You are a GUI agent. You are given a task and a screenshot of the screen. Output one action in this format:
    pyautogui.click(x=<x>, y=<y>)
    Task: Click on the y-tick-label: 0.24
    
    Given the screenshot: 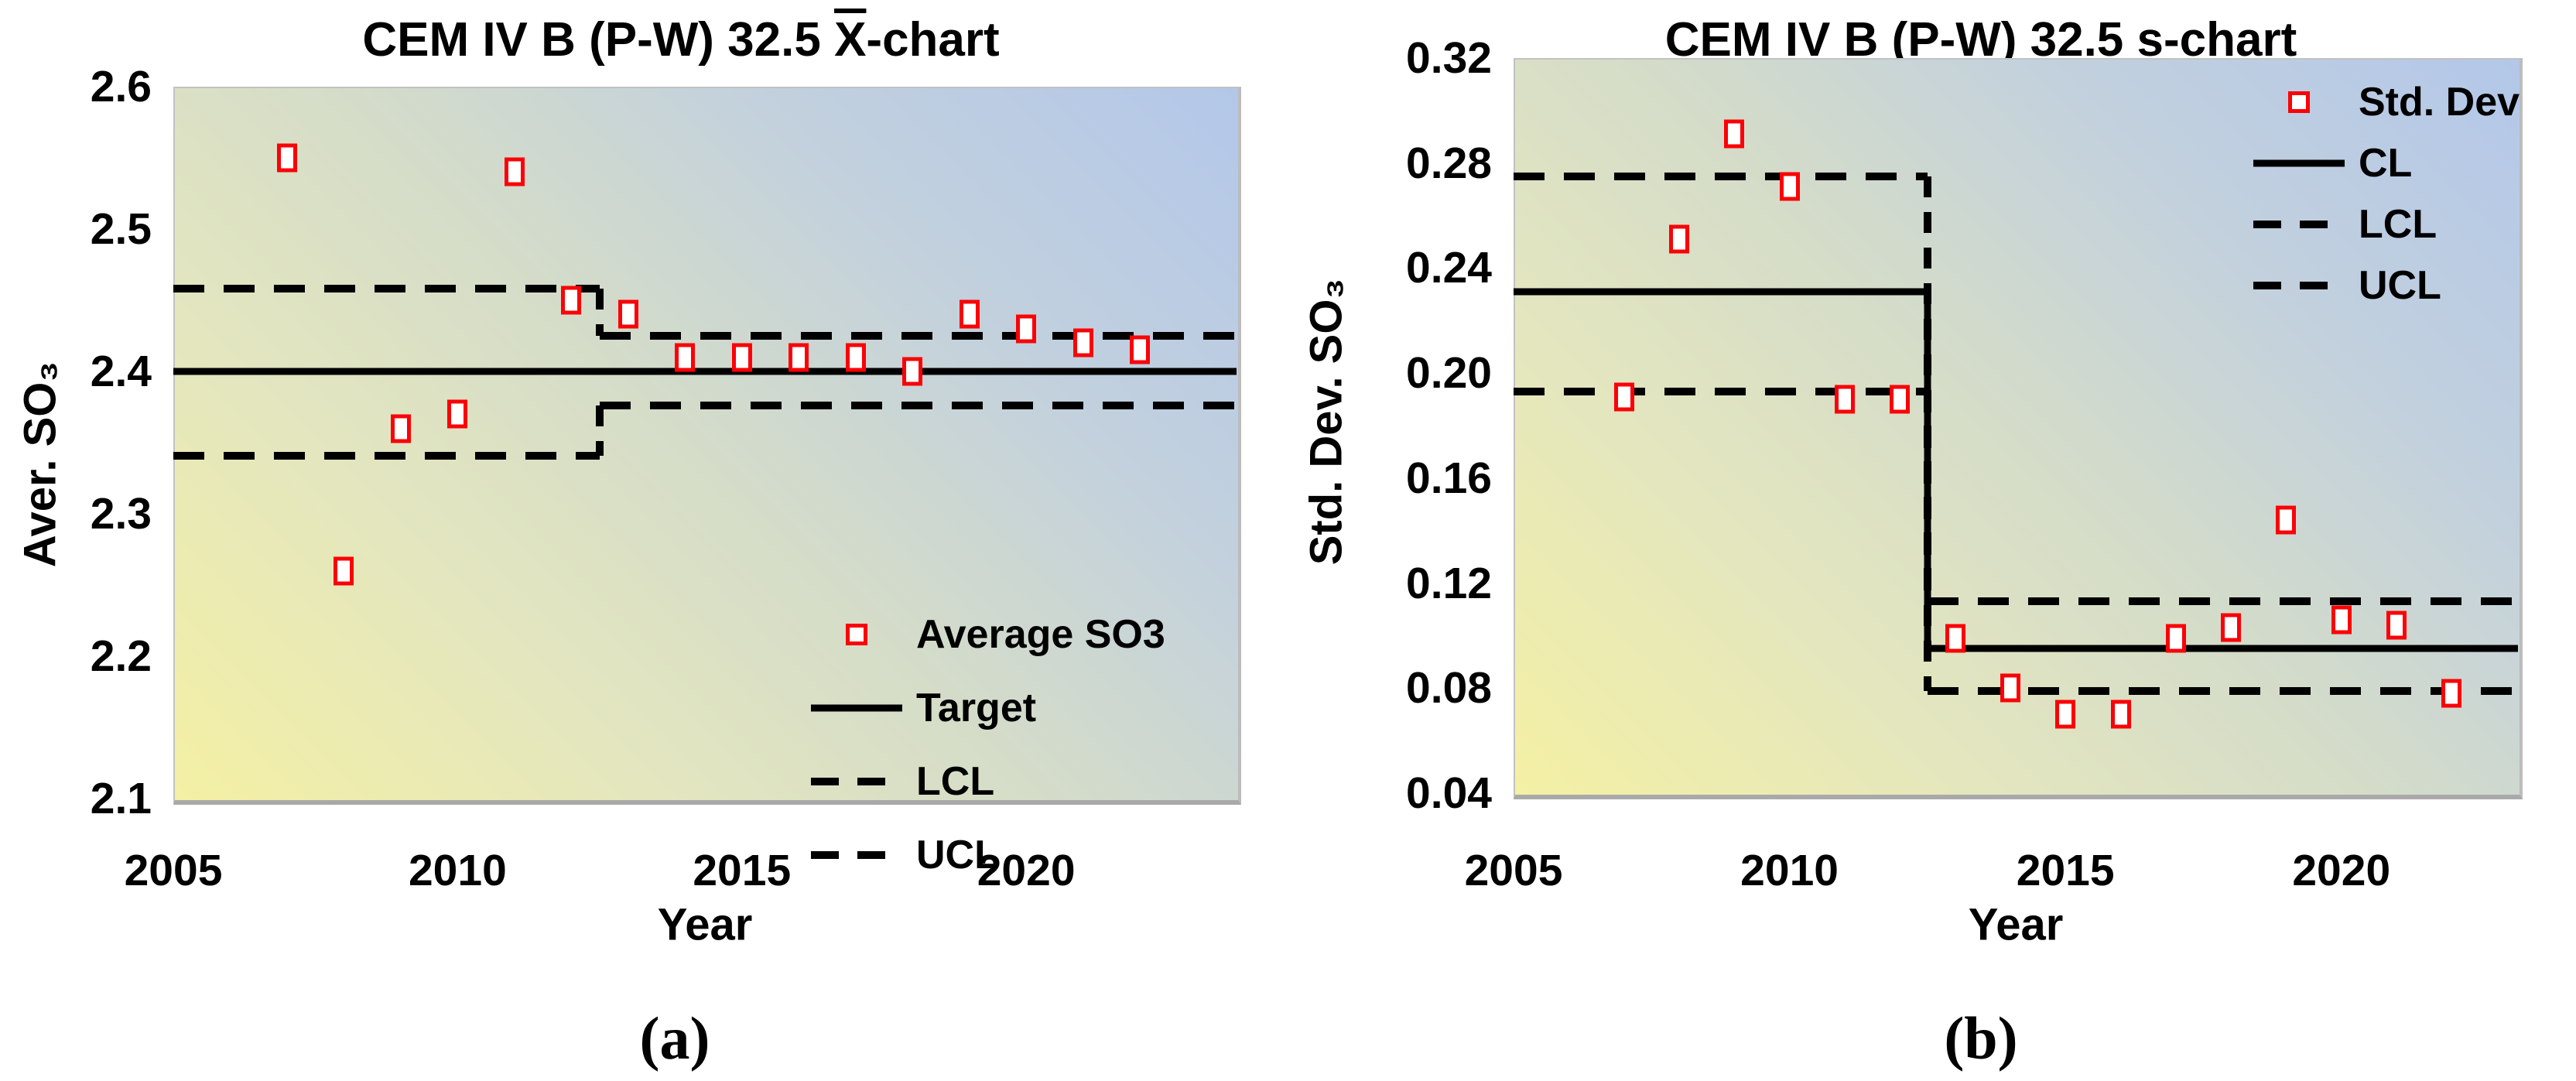 What is the action you would take?
    pyautogui.click(x=1449, y=268)
    